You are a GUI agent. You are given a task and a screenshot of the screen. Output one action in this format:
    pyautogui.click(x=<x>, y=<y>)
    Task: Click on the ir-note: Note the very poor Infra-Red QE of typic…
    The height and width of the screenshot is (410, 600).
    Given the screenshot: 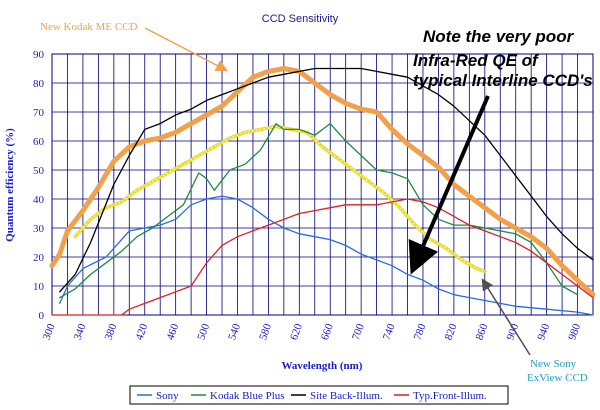 What is the action you would take?
    pyautogui.click(x=503, y=58)
    